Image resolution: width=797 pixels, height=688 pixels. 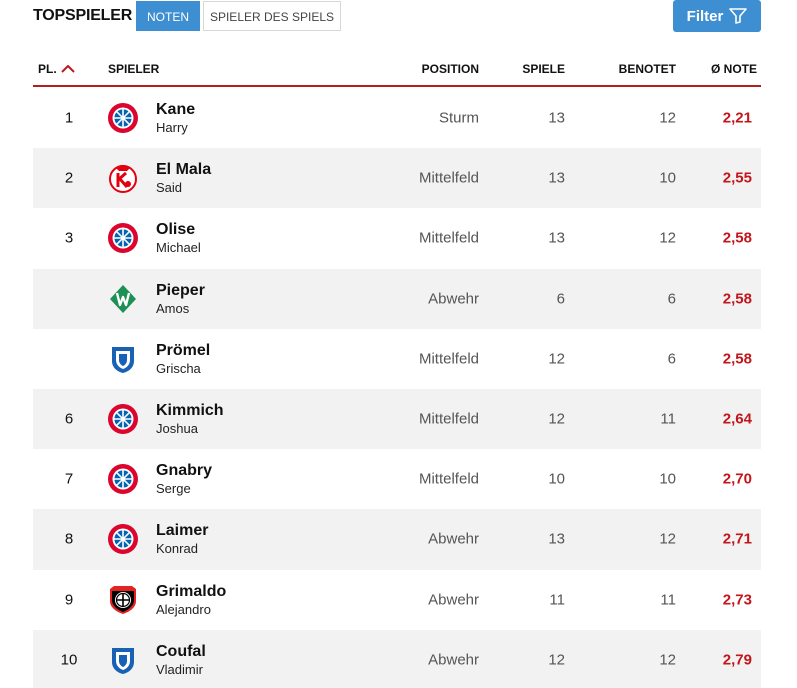 What do you see at coordinates (172, 127) in the screenshot?
I see `player-first-name: Harry` at bounding box center [172, 127].